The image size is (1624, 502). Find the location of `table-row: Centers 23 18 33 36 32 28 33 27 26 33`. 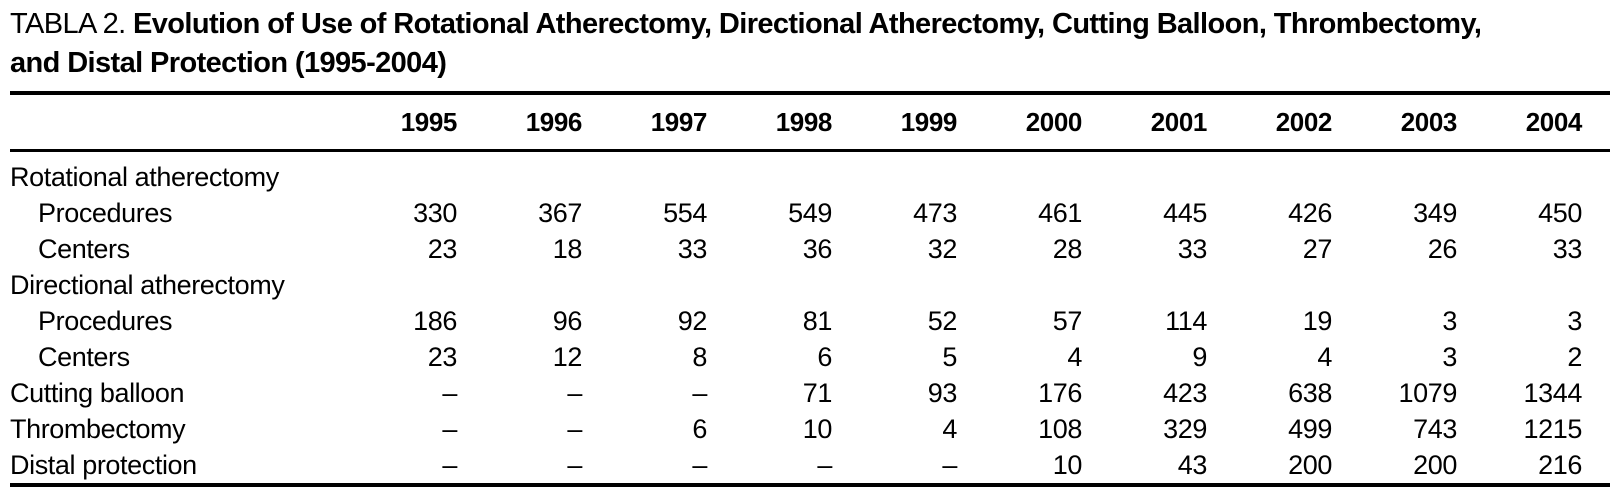

table-row: Centers 23 18 33 36 32 28 33 27 26 33 is located at coordinates (810, 249).